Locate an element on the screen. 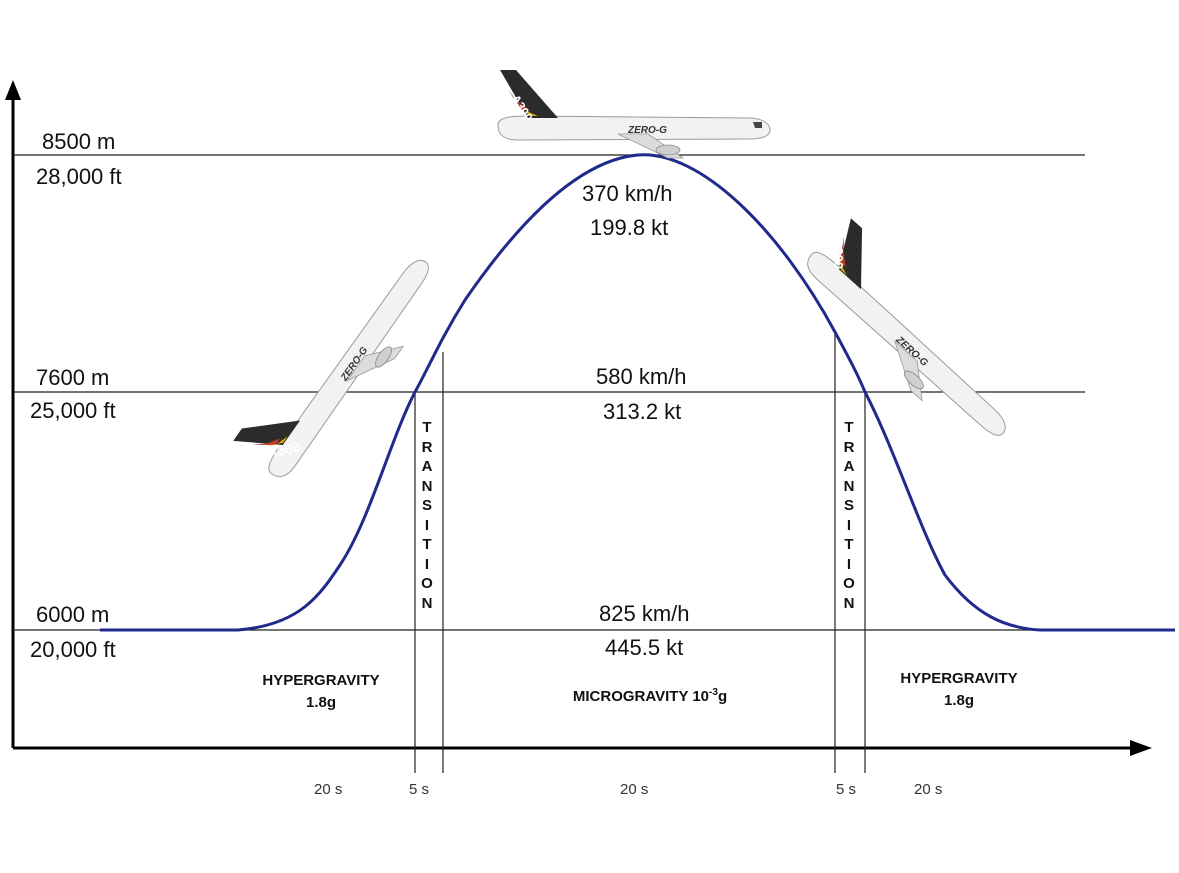 Image resolution: width=1179 pixels, height=873 pixels. x-axis-arrowhead is located at coordinates (1141, 748).